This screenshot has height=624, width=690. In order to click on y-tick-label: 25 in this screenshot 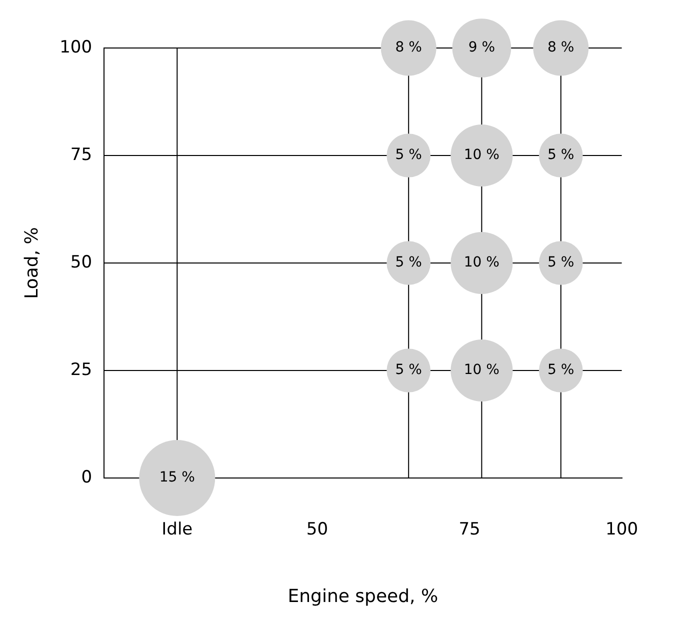, I will do `click(81, 370)`.